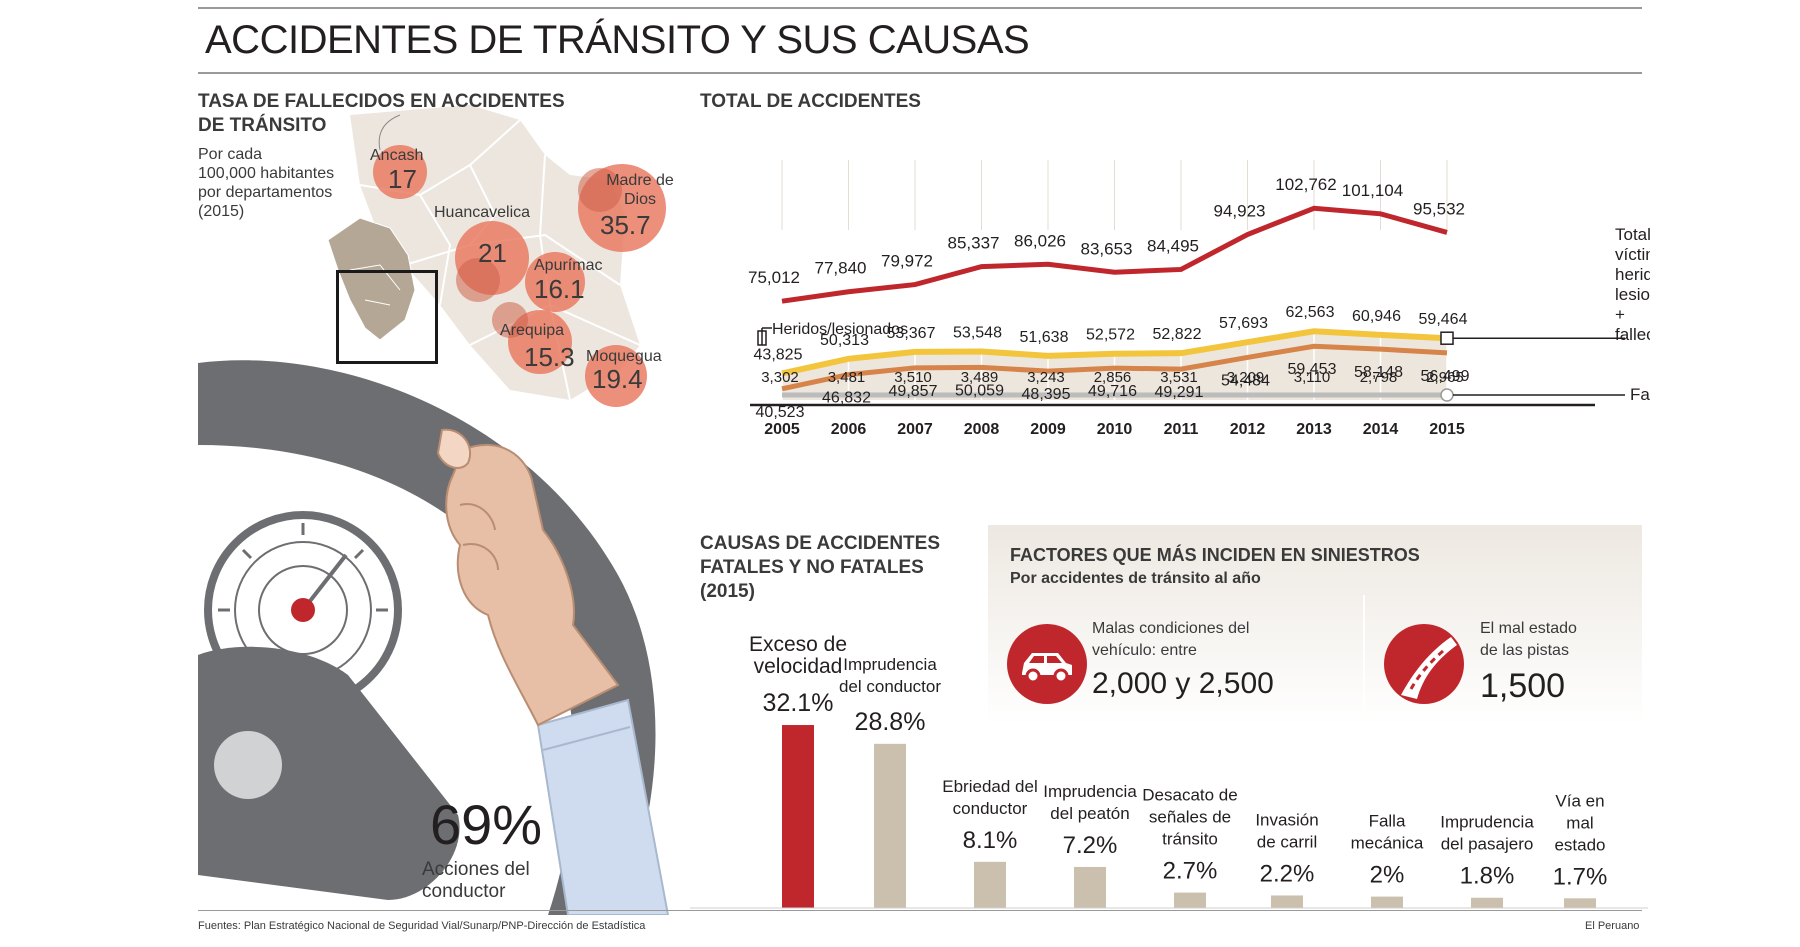 The width and height of the screenshot is (1800, 947). What do you see at coordinates (1314, 429) in the screenshot?
I see `x-tick-2013: 2013` at bounding box center [1314, 429].